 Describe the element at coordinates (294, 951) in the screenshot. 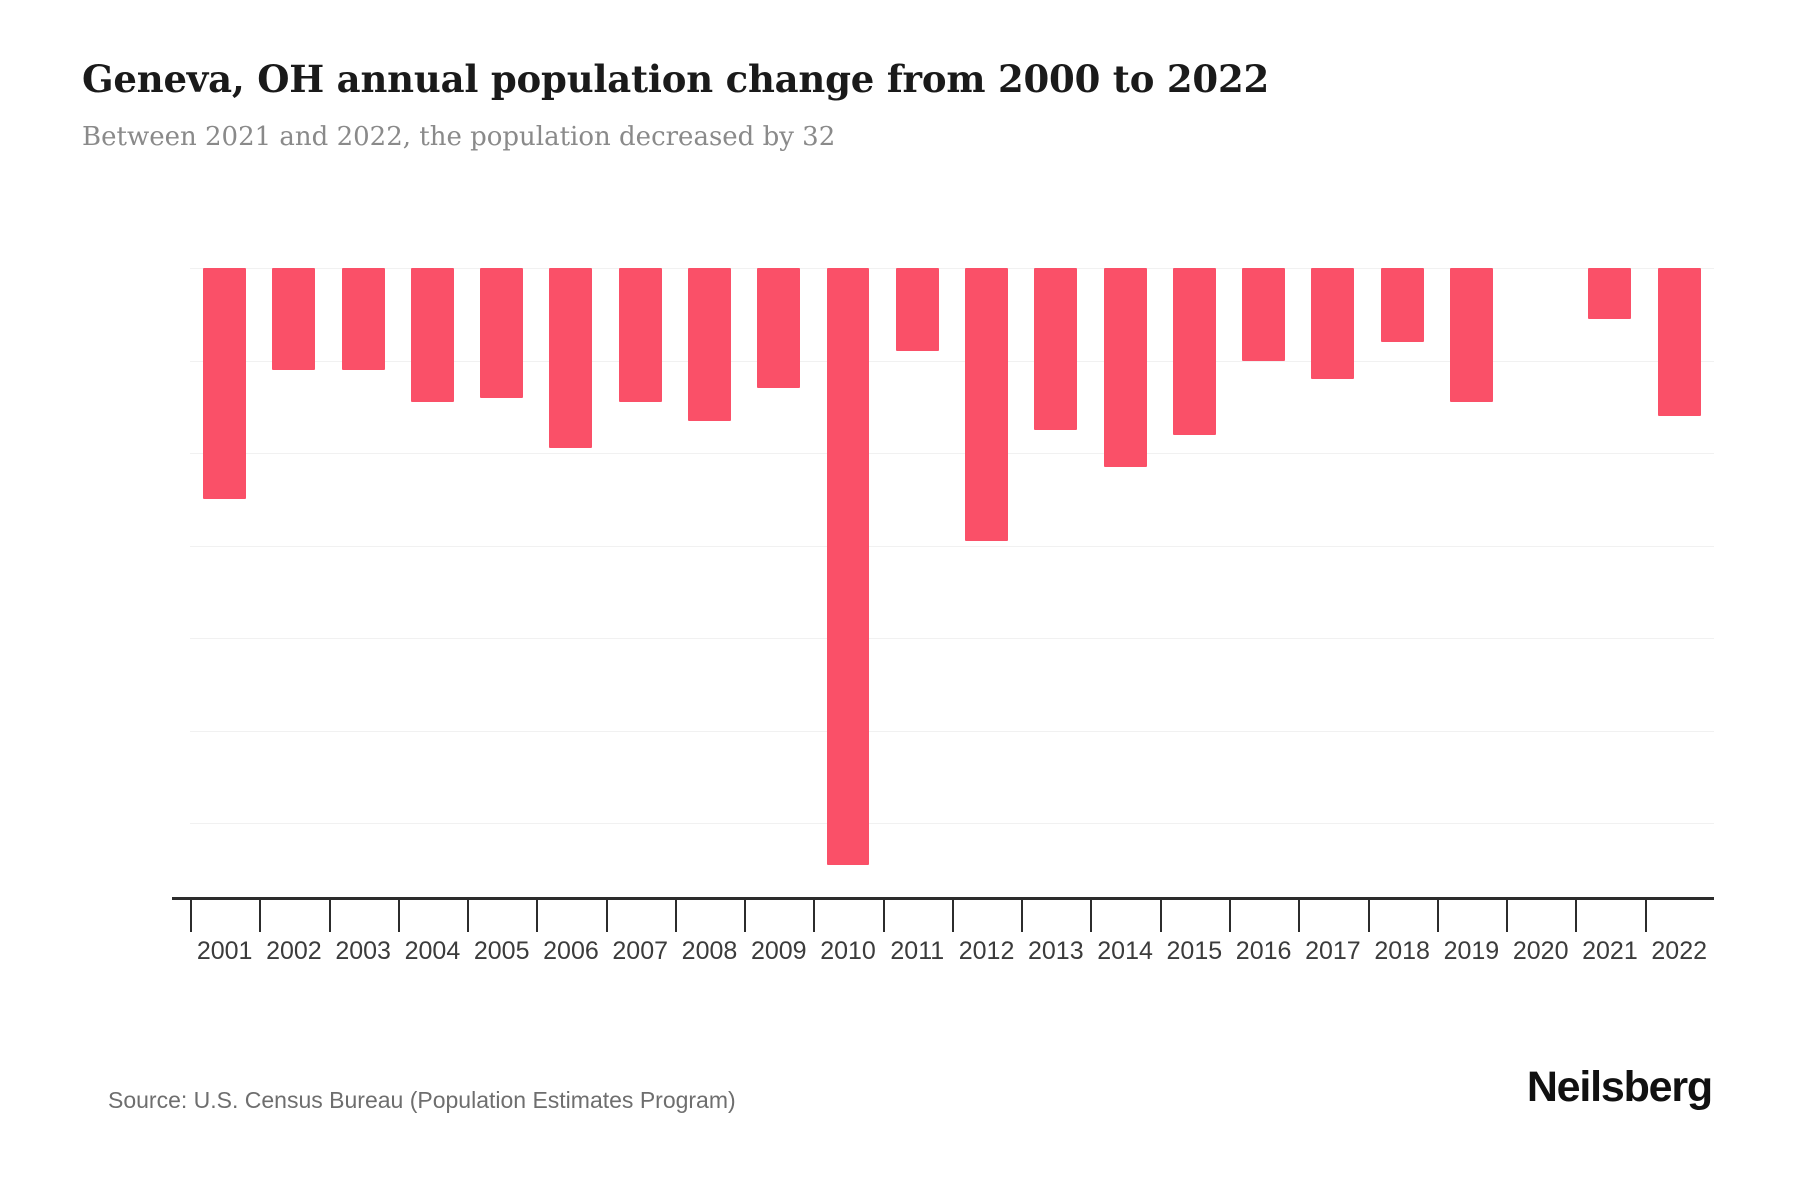

I see `x-tick-label: 2002` at that location.